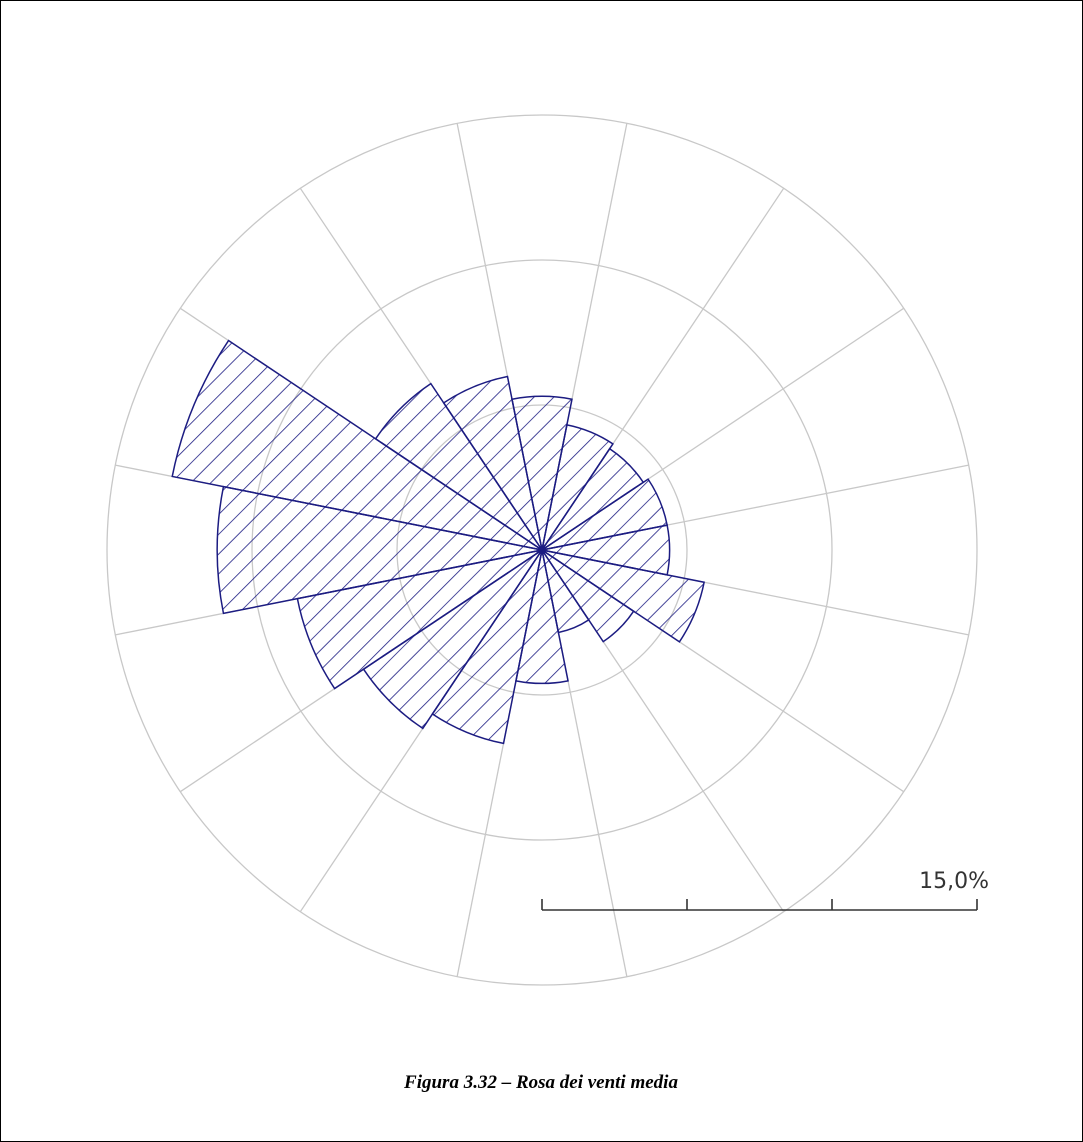 The height and width of the screenshot is (1142, 1083). Describe the element at coordinates (765, 890) in the screenshot. I see `scale-bar: 15,0%` at that location.